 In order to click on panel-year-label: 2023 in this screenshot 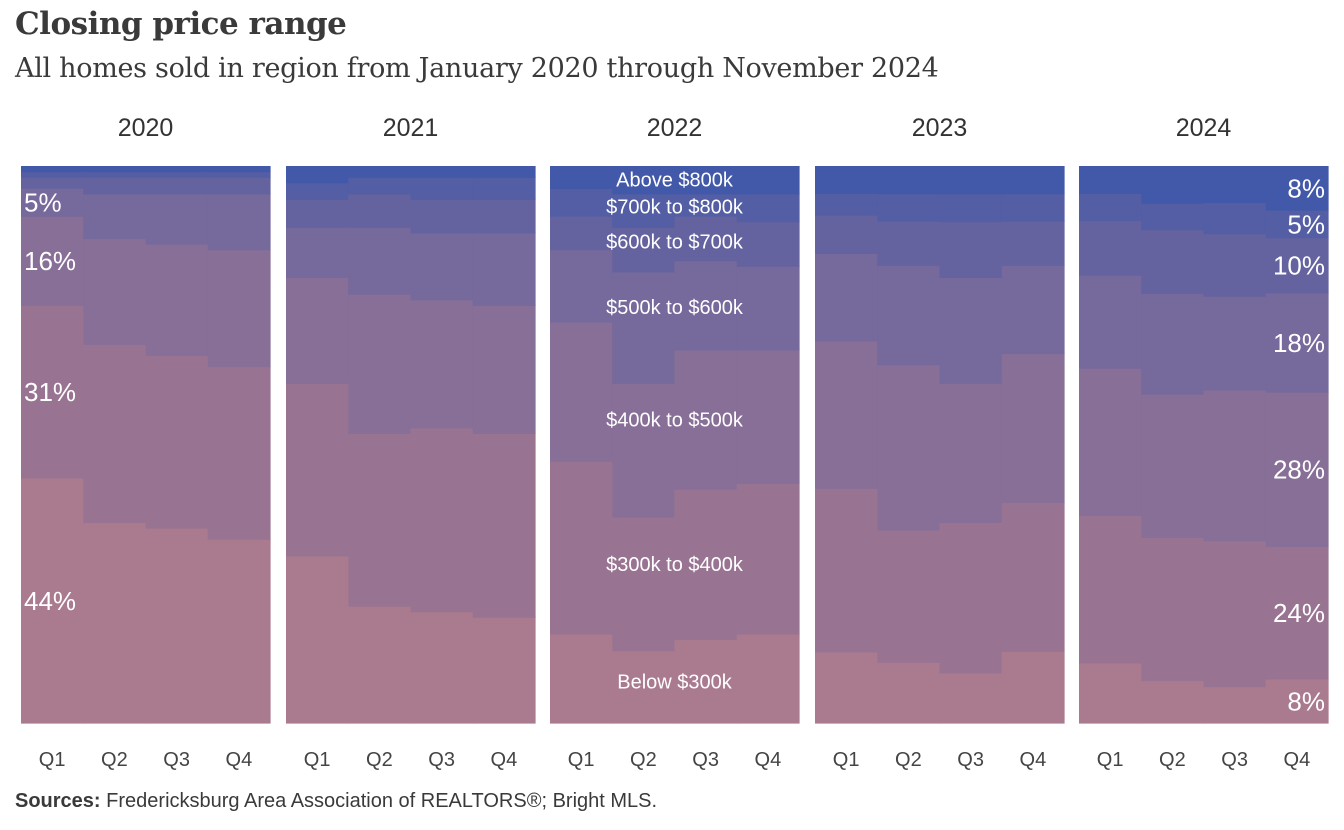, I will do `click(940, 128)`.